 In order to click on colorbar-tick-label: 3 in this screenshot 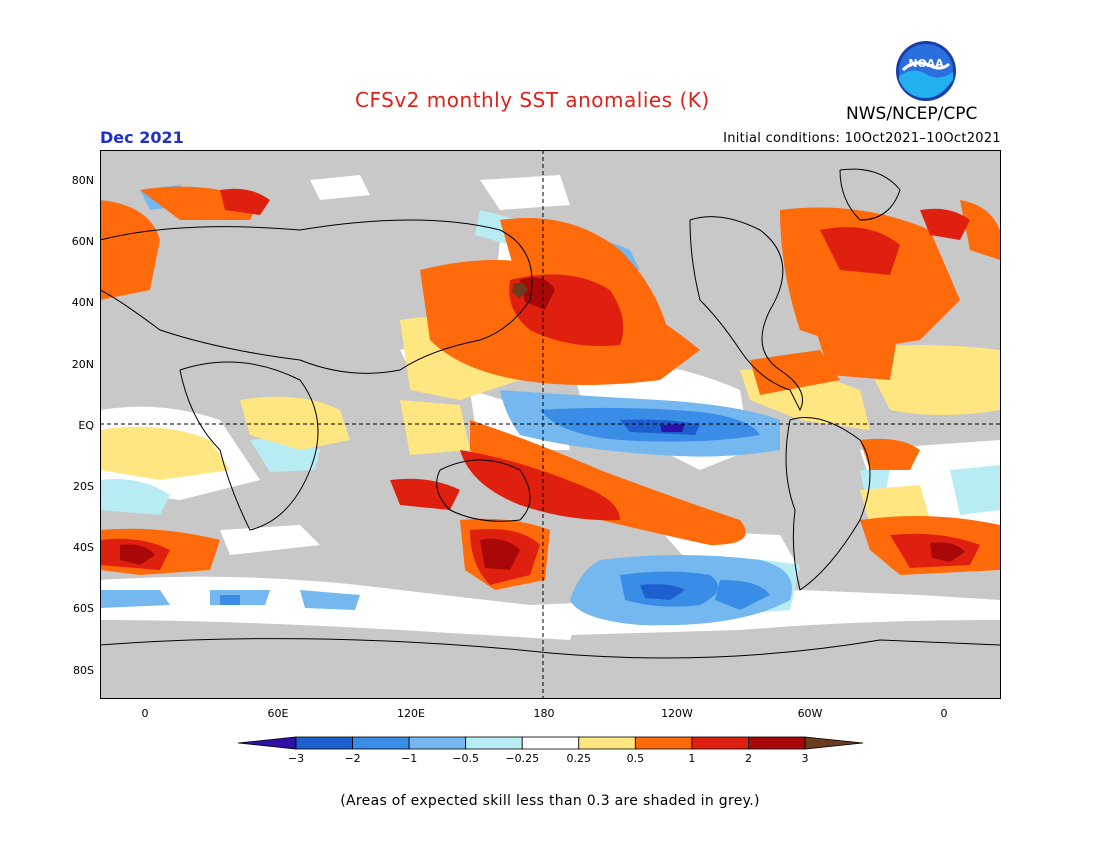, I will do `click(805, 758)`.